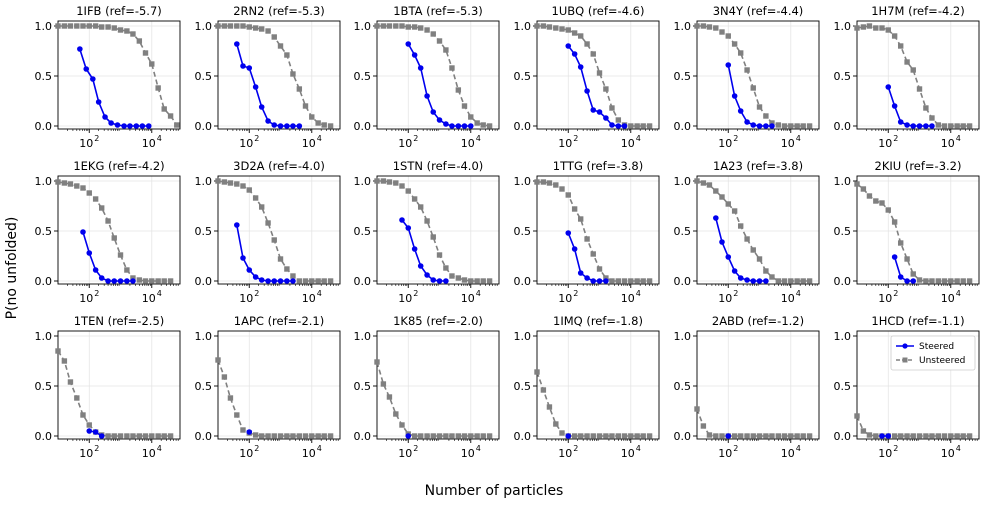 This screenshot has width=997, height=505. What do you see at coordinates (12, 268) in the screenshot?
I see `y-axis-label: P(no unfolded)` at bounding box center [12, 268].